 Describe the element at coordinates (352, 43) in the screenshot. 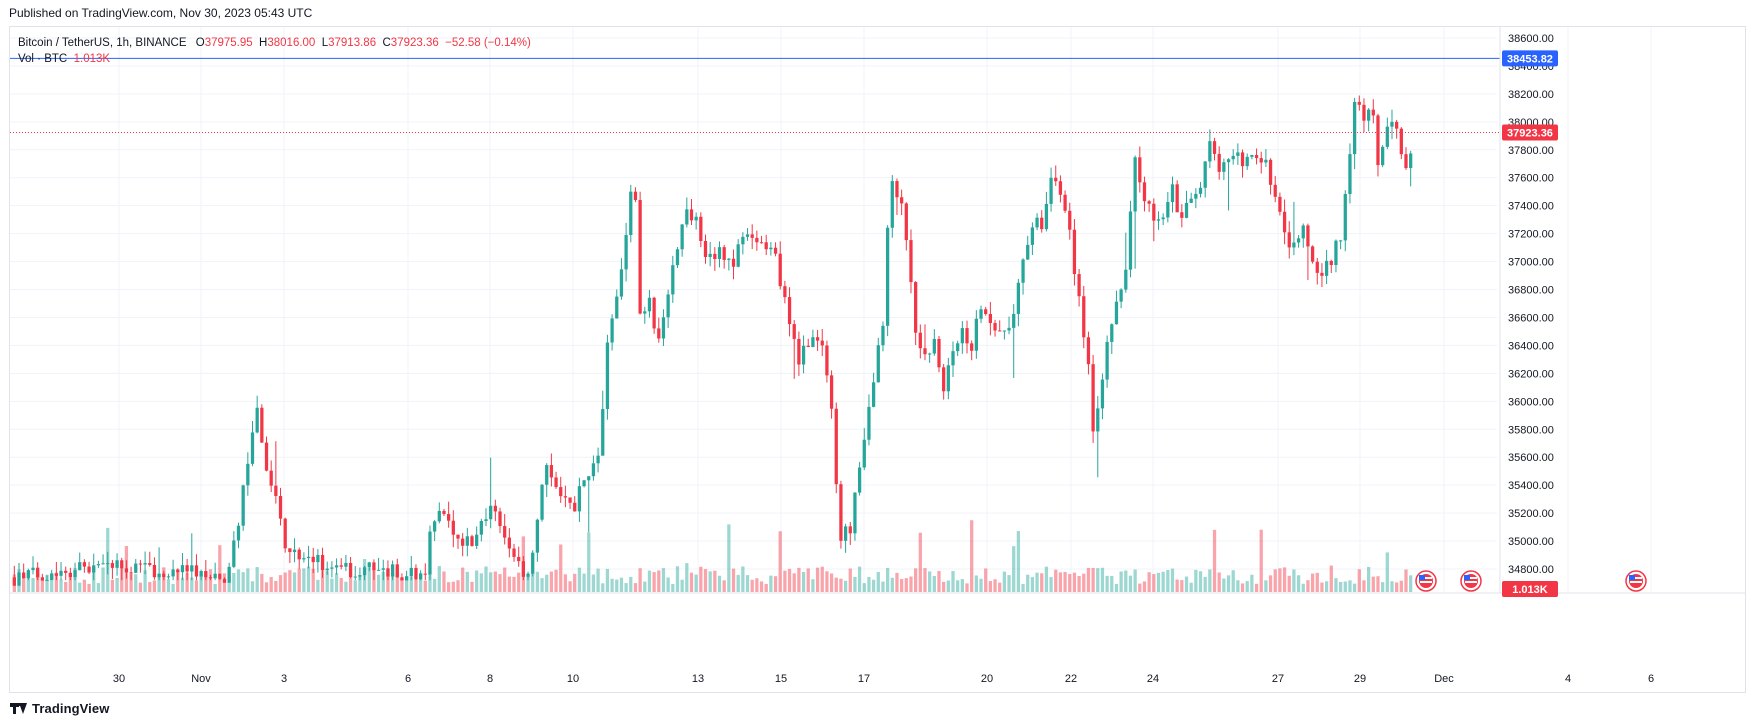

I see `low-value: 37913.86` at that location.